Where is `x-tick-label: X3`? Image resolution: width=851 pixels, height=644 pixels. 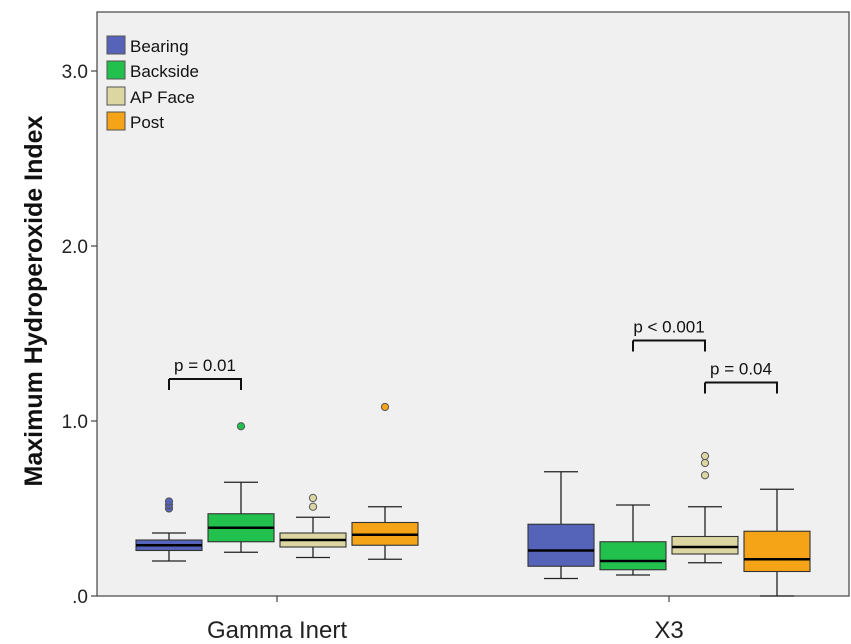 x-tick-label: X3 is located at coordinates (668, 630).